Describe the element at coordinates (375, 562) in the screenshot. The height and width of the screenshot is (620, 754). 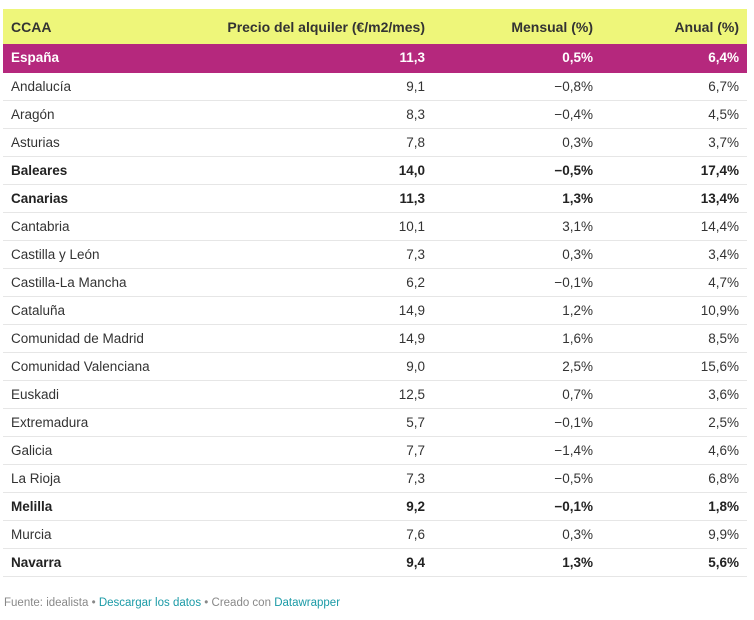
I see `table-row: Navarra 9,4 1,3% 5,6%` at that location.